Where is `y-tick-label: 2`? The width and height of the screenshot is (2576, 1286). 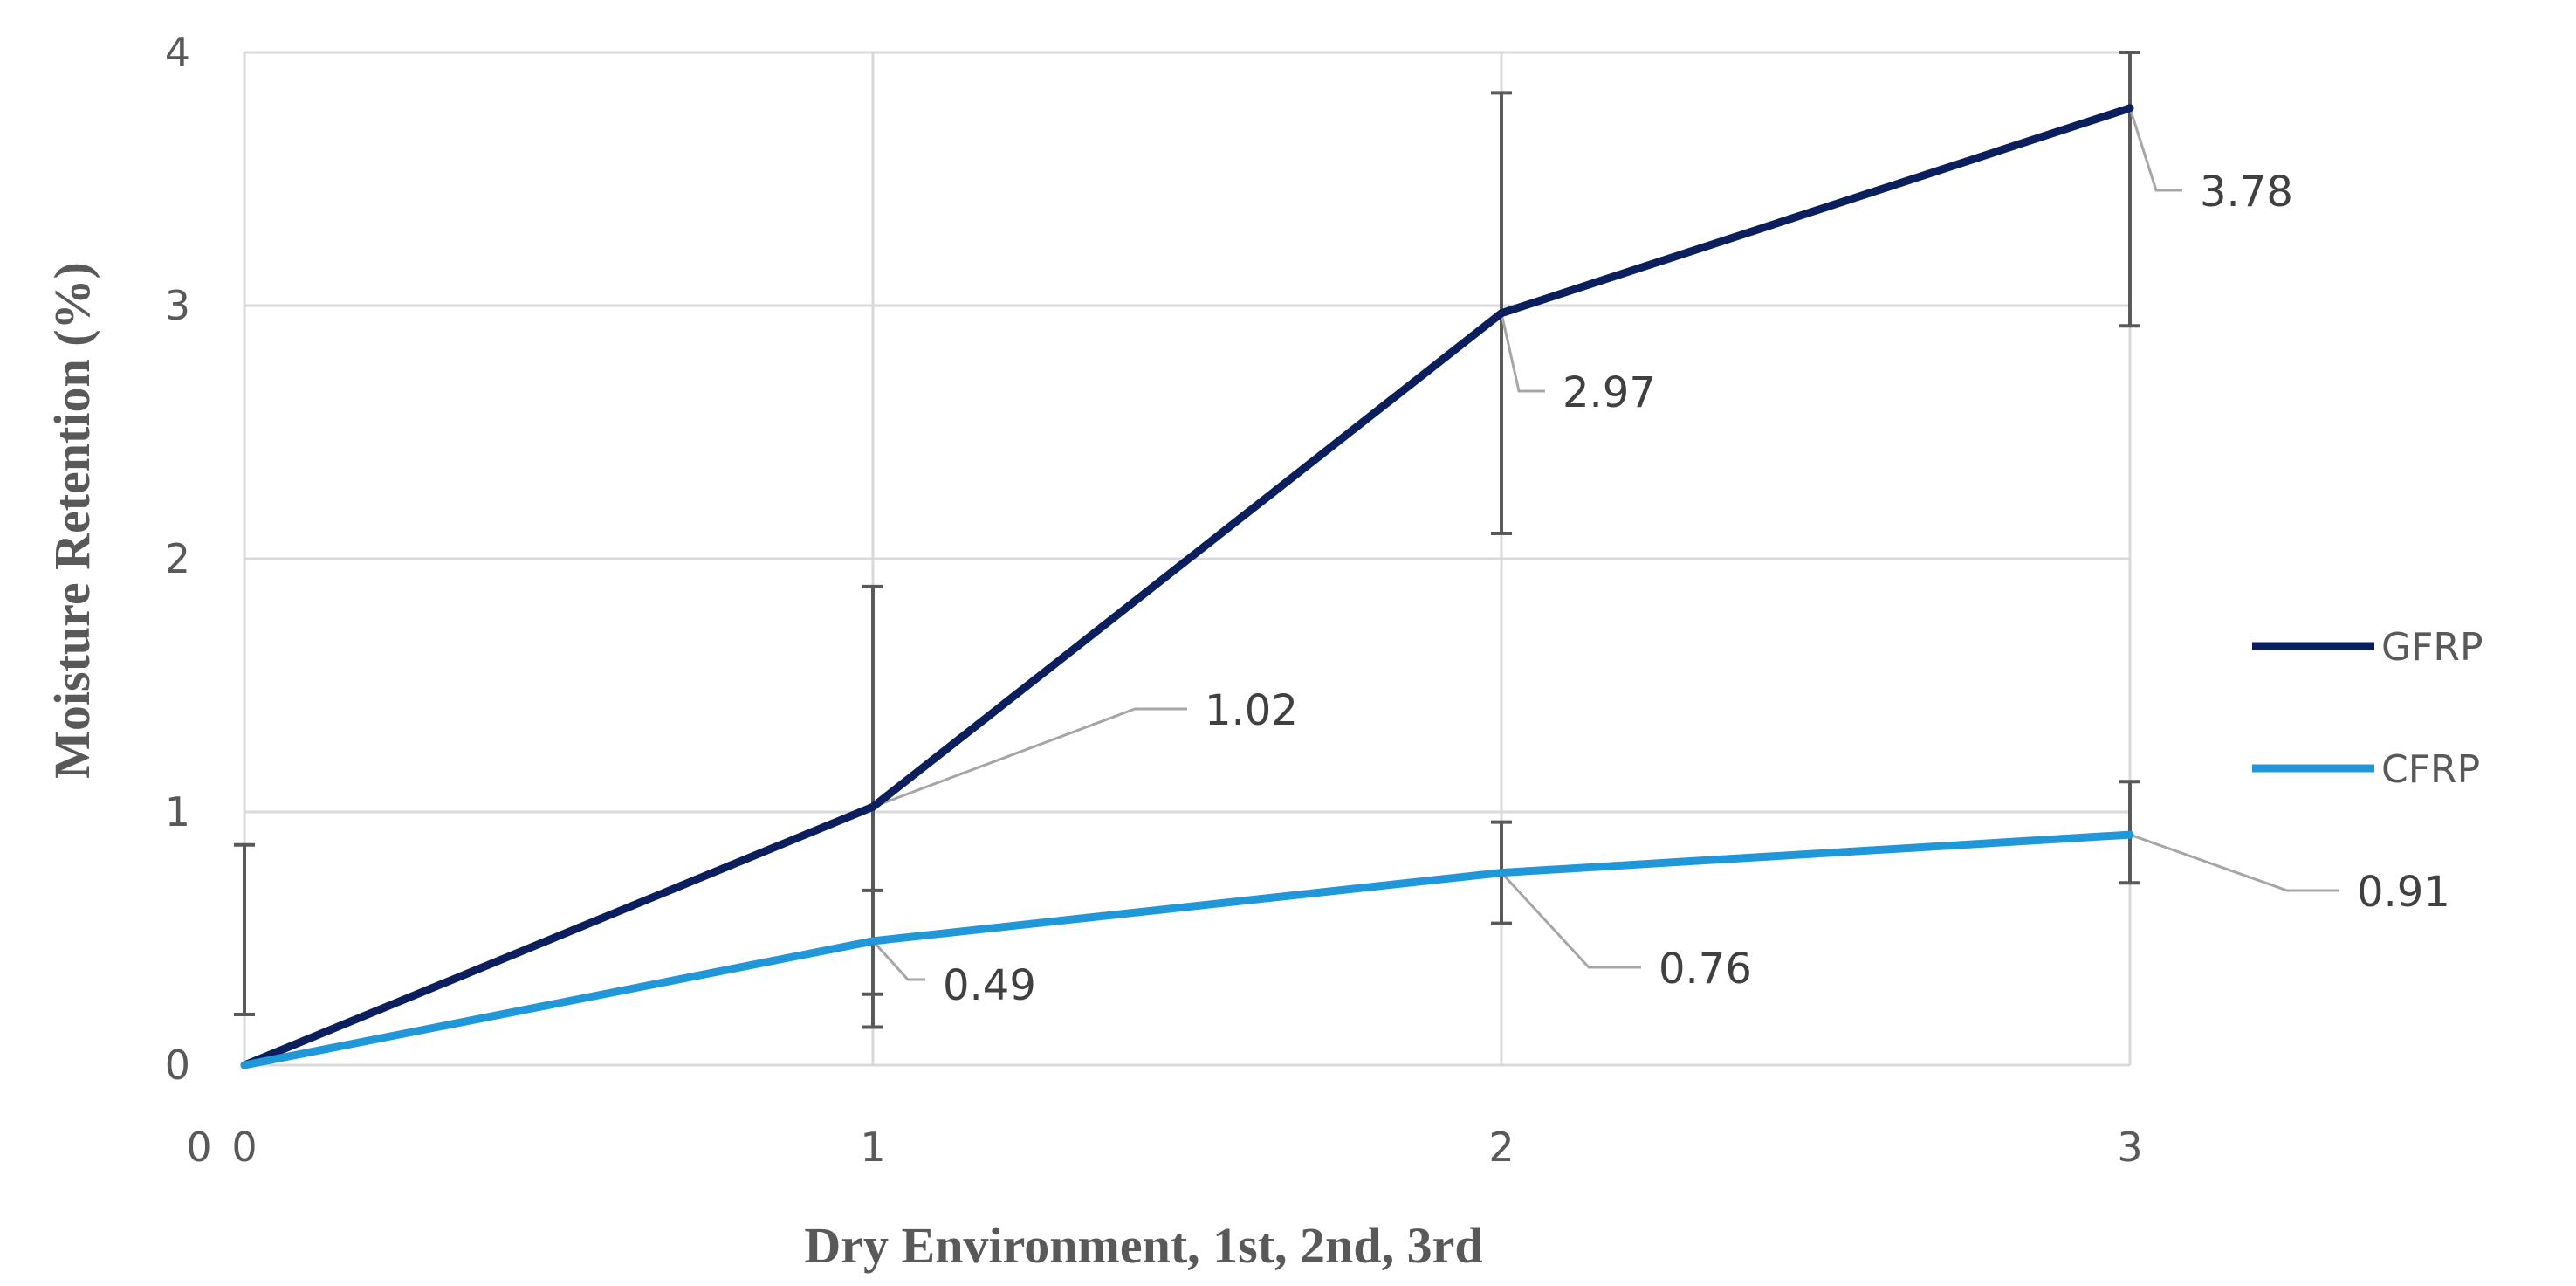 y-tick-label: 2 is located at coordinates (178, 558).